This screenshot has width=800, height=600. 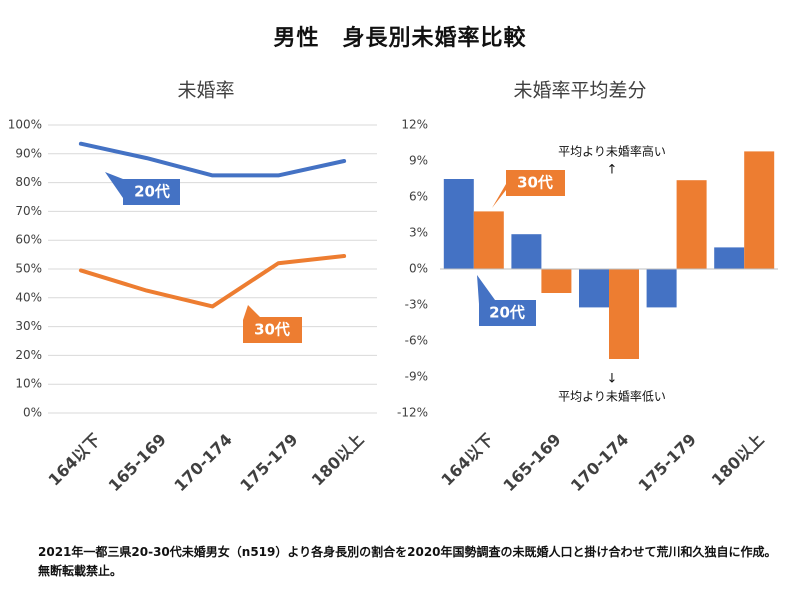 What do you see at coordinates (612, 170) in the screenshot?
I see `up-arrow-icon: ↑` at bounding box center [612, 170].